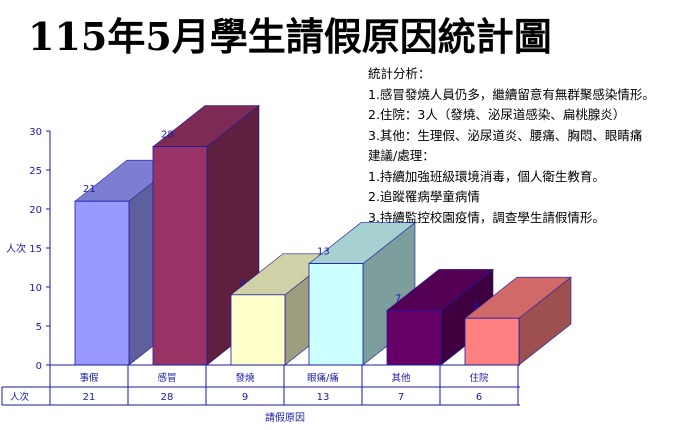 This screenshot has width=700, height=430. What do you see at coordinates (39, 327) in the screenshot?
I see `y-tick-label: 5` at bounding box center [39, 327].